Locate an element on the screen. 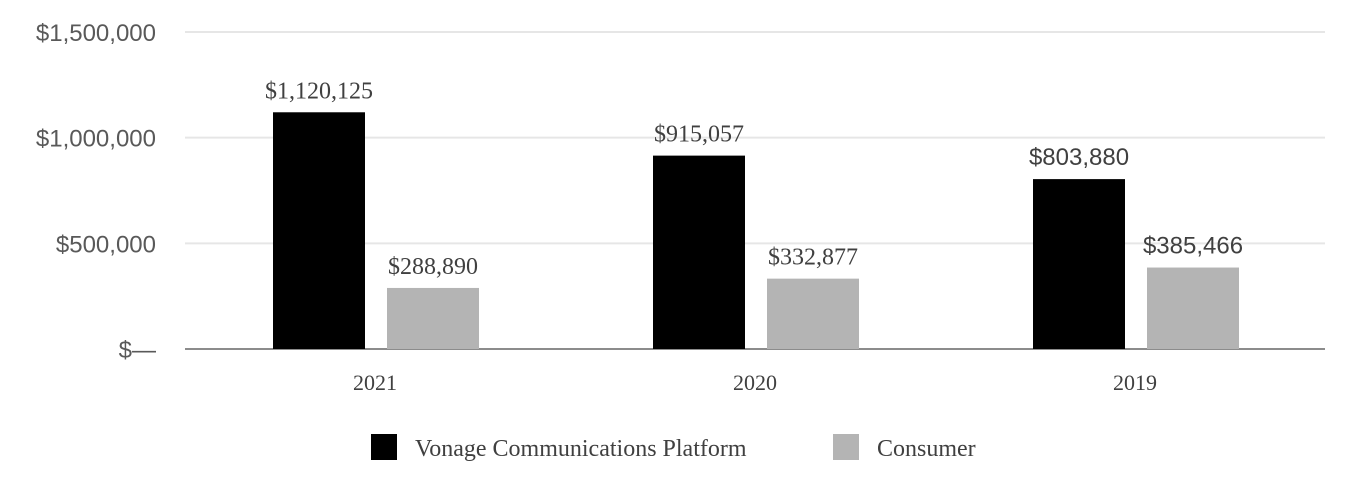 The image size is (1354, 500). x-tick-label: 2019 is located at coordinates (1135, 382).